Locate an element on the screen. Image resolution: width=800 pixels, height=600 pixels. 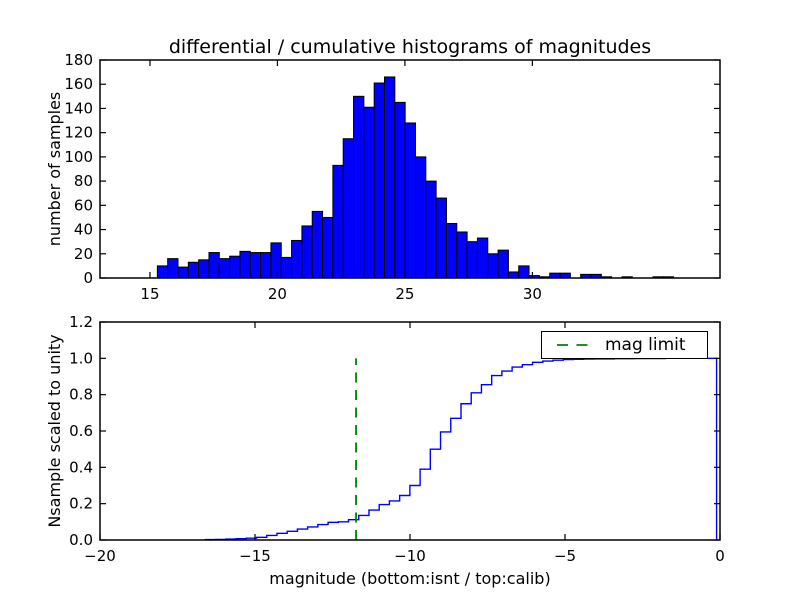
top-plot-x-tick-label: 20 is located at coordinates (277, 294).